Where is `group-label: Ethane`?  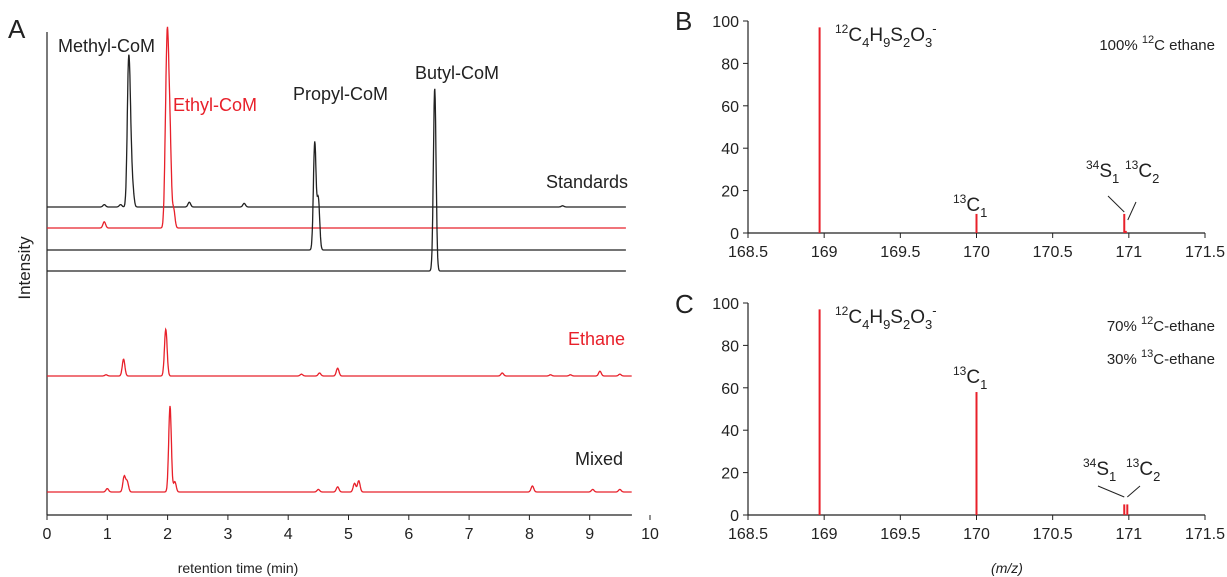
group-label: Ethane is located at coordinates (596, 339).